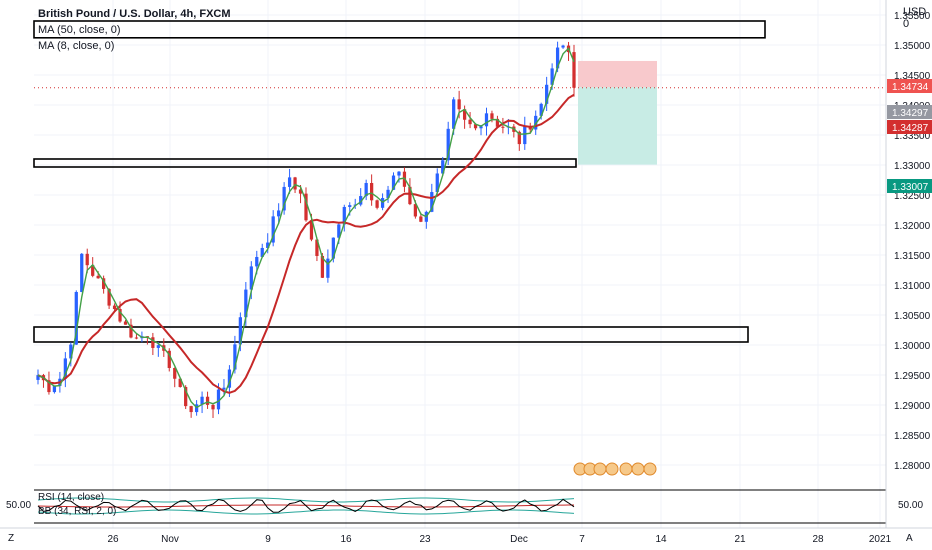  Describe the element at coordinates (76, 46) in the screenshot. I see `ma8-legend: MA (8, close, 0)` at that location.